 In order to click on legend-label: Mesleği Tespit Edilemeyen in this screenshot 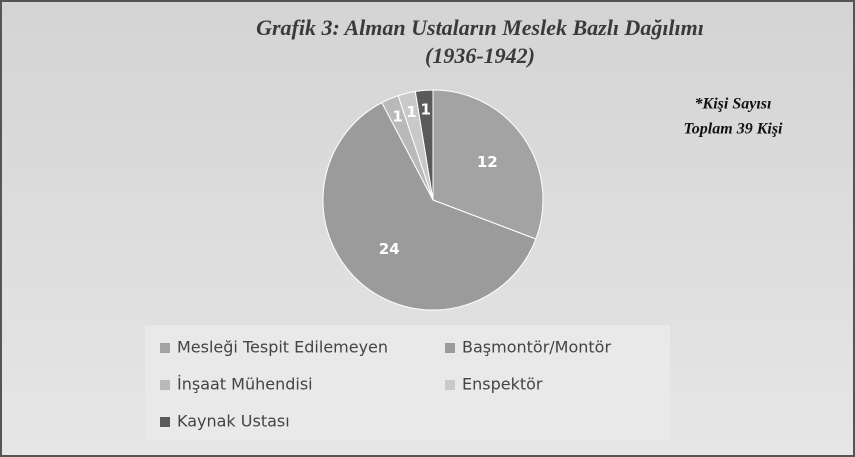, I will do `click(282, 347)`.